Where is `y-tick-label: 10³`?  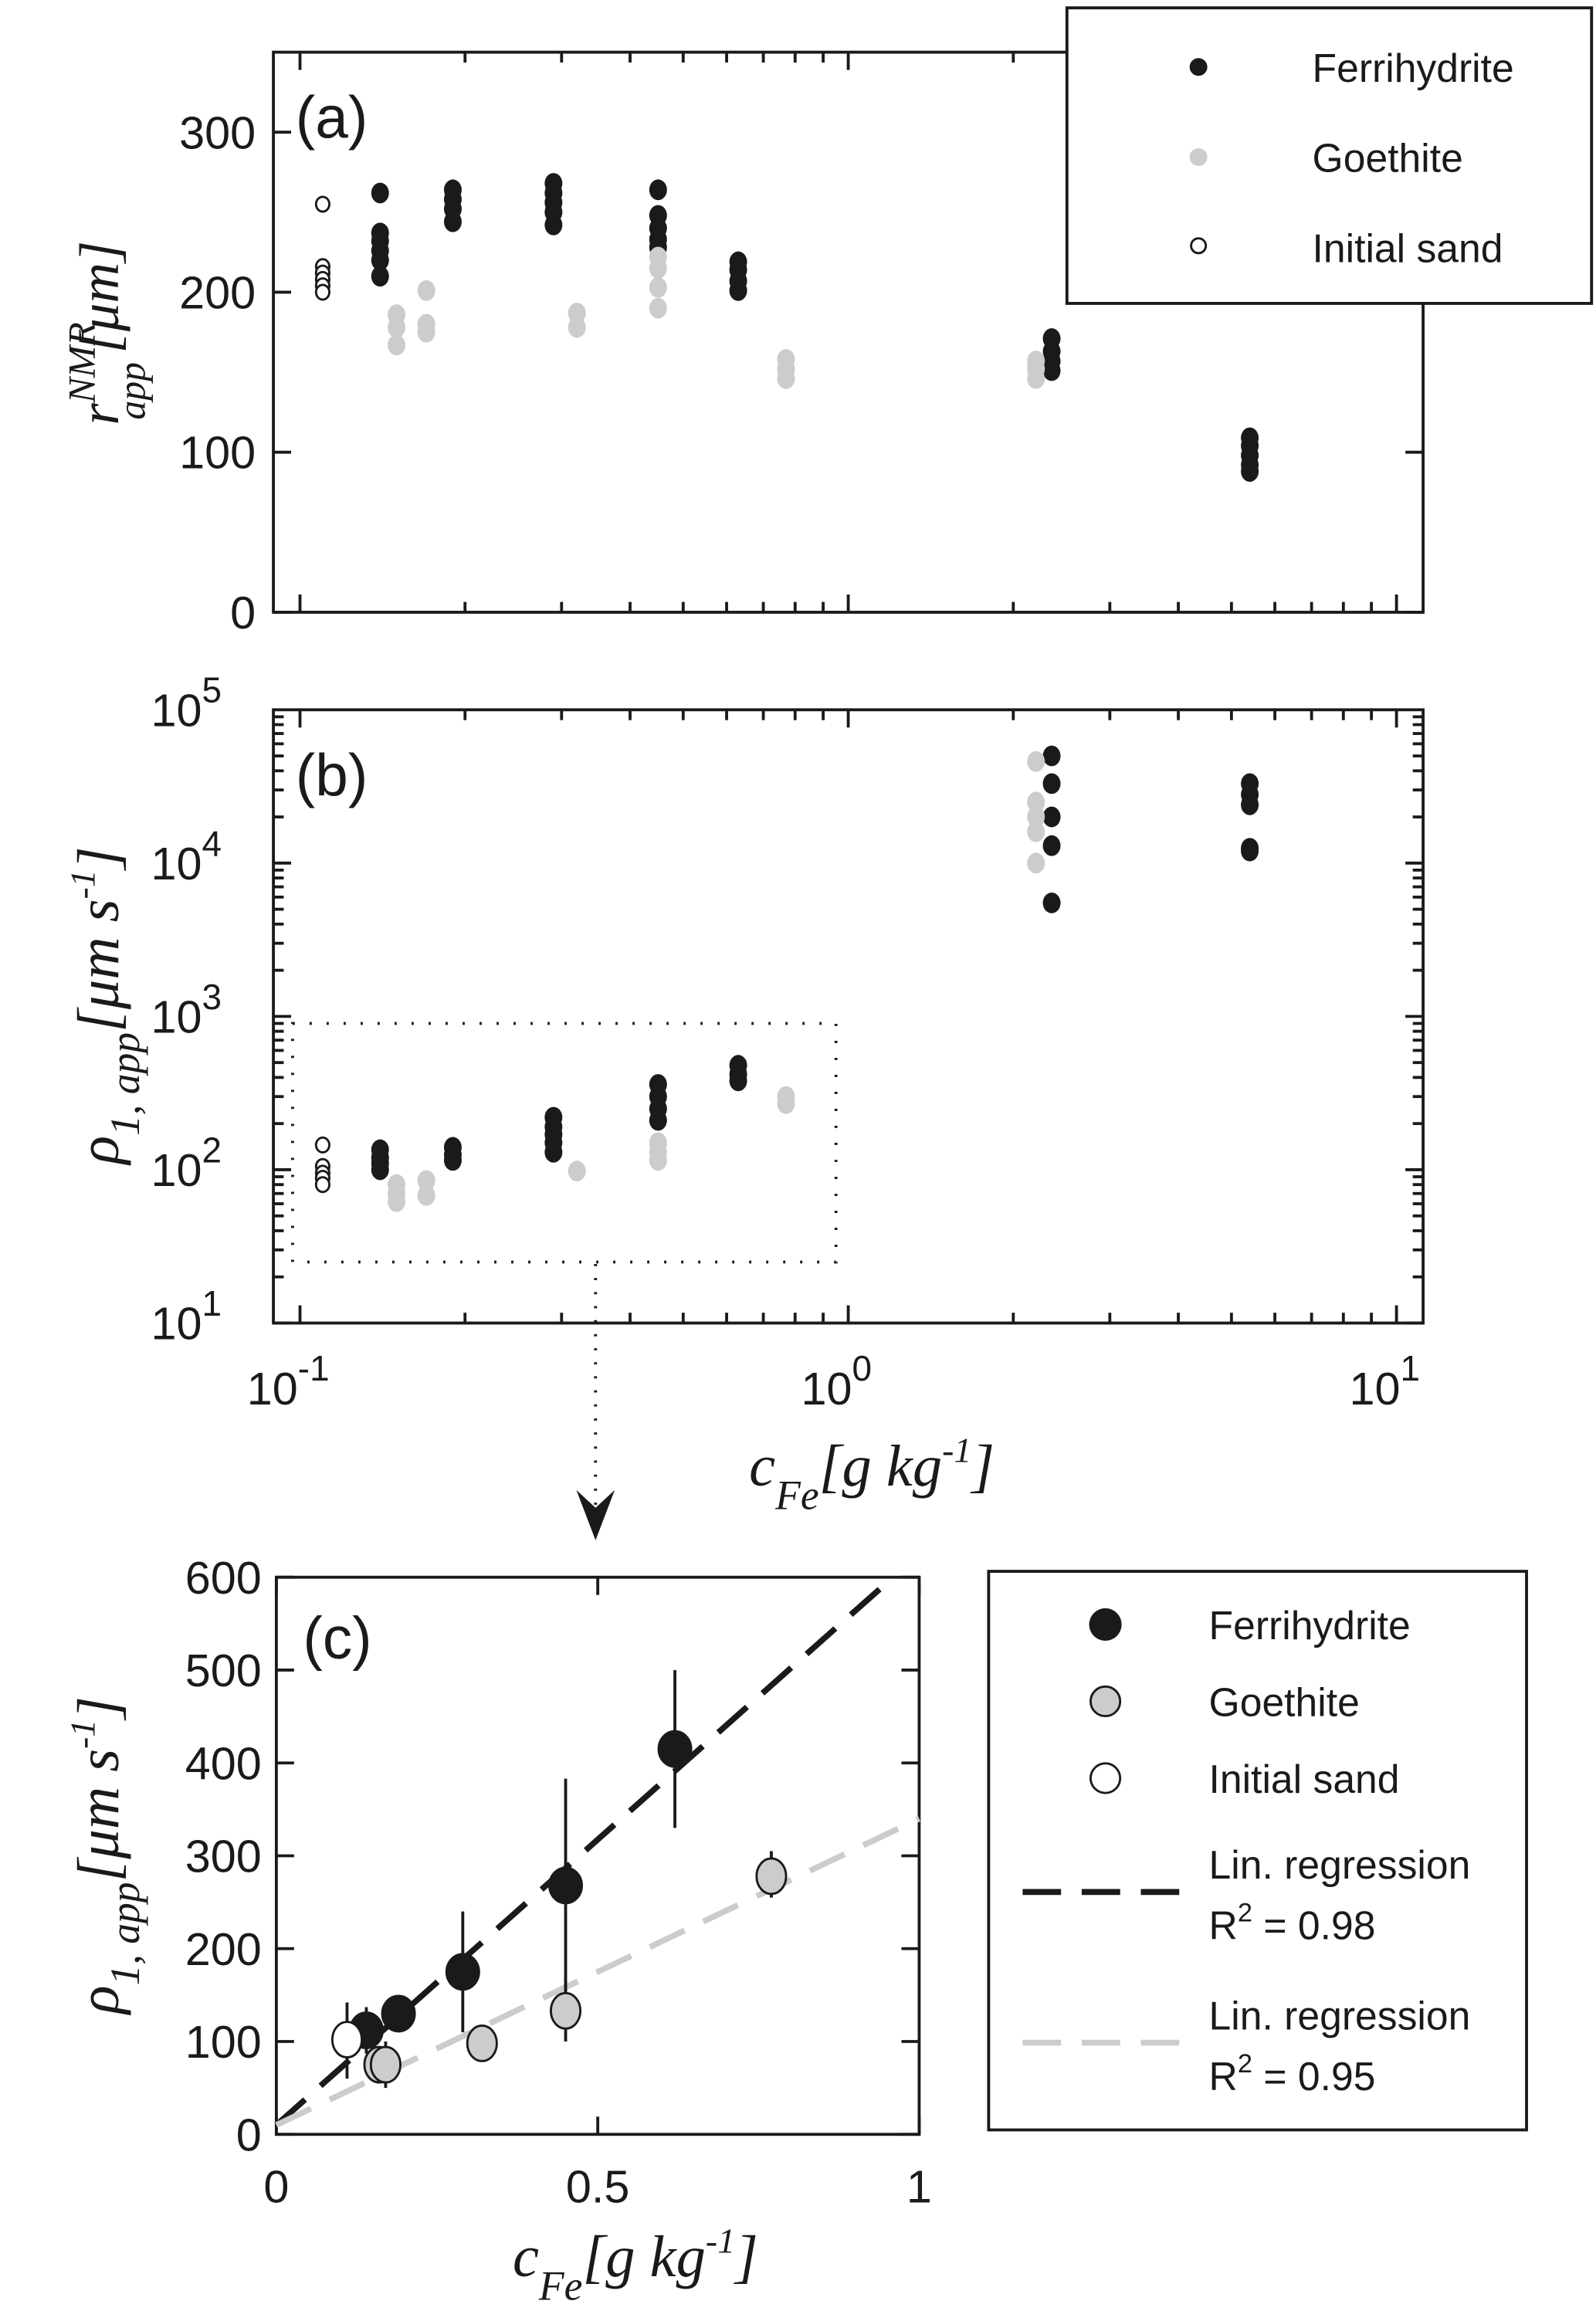 y-tick-label: 10³ is located at coordinates (186, 1010).